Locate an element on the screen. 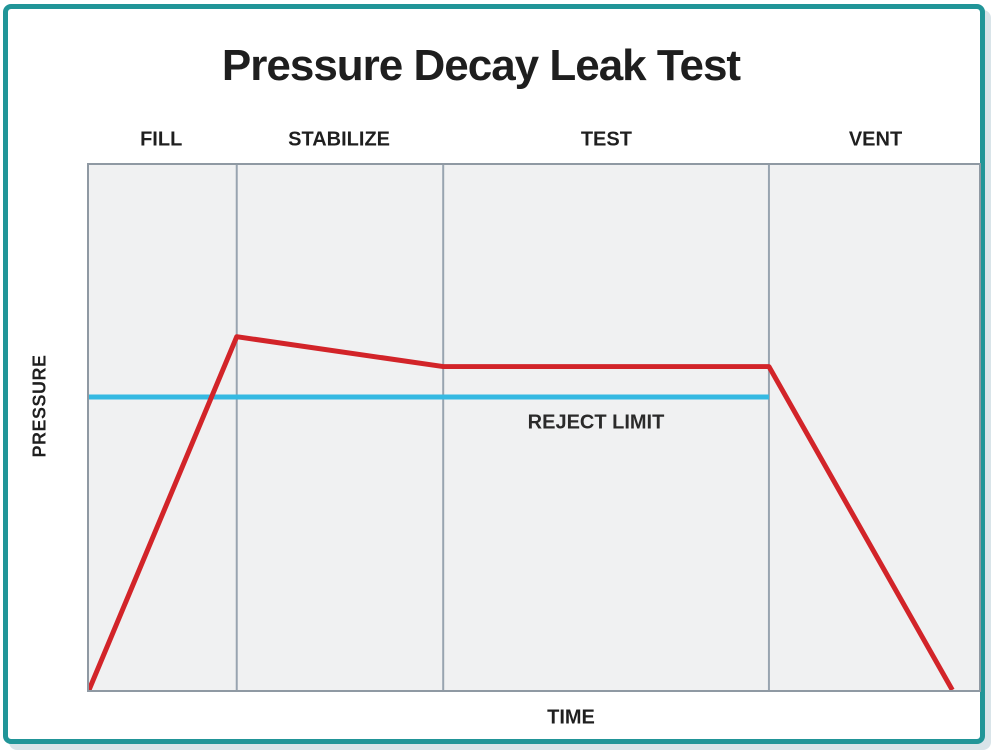 This screenshot has width=995, height=751. phase-label-test: TEST is located at coordinates (606, 139).